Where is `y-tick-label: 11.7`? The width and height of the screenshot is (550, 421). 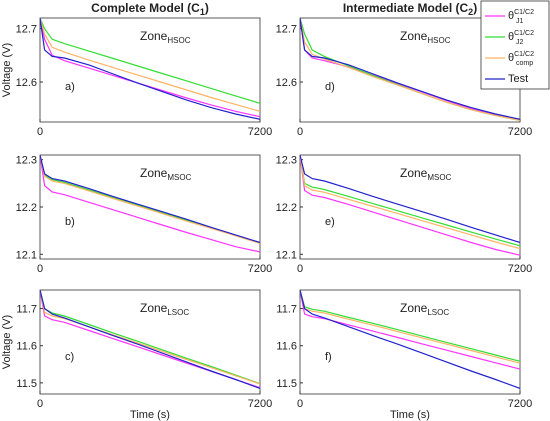
y-tick-label: 11.7 is located at coordinates (286, 310).